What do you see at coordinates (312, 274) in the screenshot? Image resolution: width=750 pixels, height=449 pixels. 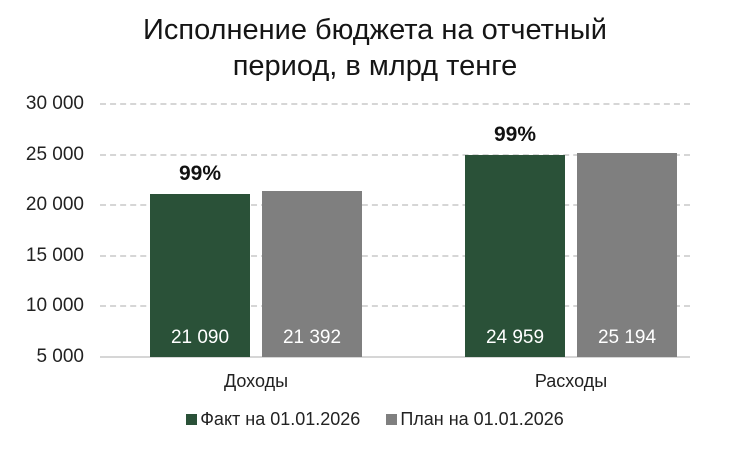 I see `bar-plan-0: 21 392` at bounding box center [312, 274].